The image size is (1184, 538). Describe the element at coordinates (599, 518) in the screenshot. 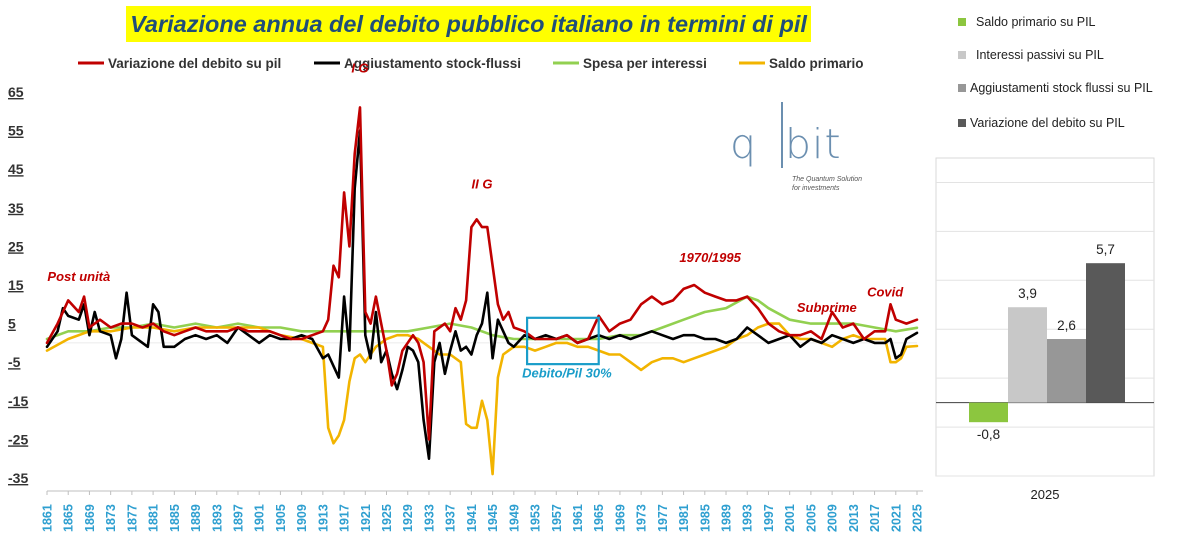

I see `x-tick-label: 1965` at that location.